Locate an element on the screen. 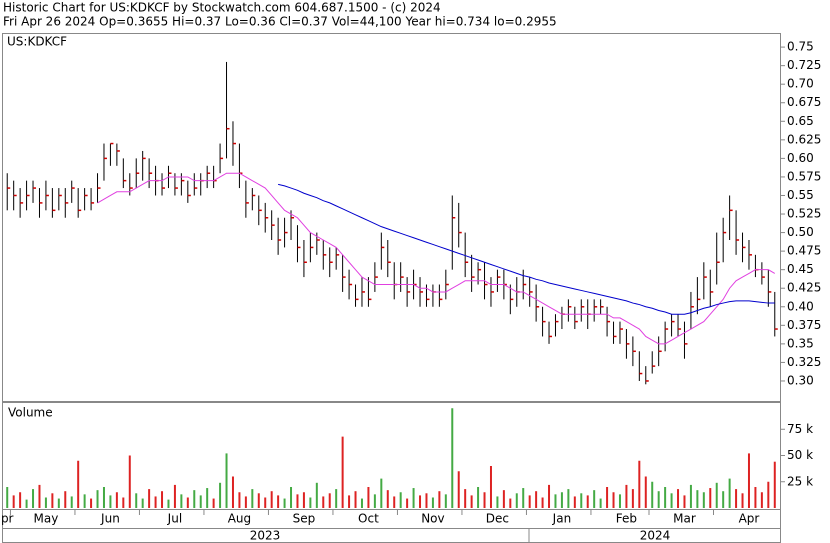 Image resolution: width=830 pixels, height=543 pixels. volume-label: Volume is located at coordinates (30, 413).